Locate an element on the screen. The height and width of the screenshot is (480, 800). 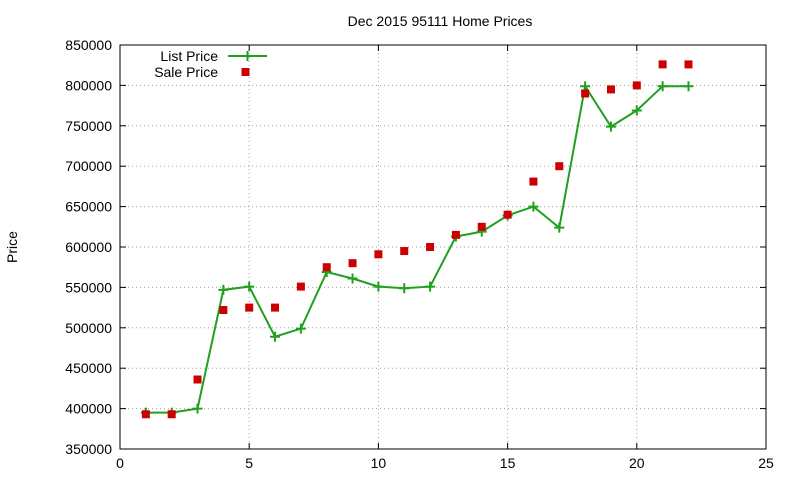
y-tick-label: 850000 is located at coordinates (88, 45).